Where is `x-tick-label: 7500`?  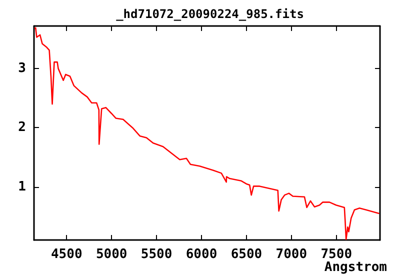 x-tick-label: 7500 is located at coordinates (336, 254).